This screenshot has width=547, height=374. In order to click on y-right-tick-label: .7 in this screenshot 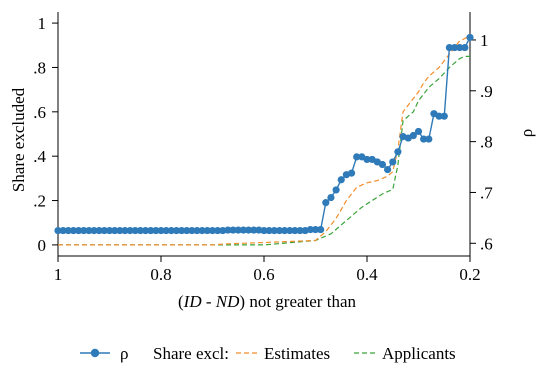, I will do `click(486, 192)`.